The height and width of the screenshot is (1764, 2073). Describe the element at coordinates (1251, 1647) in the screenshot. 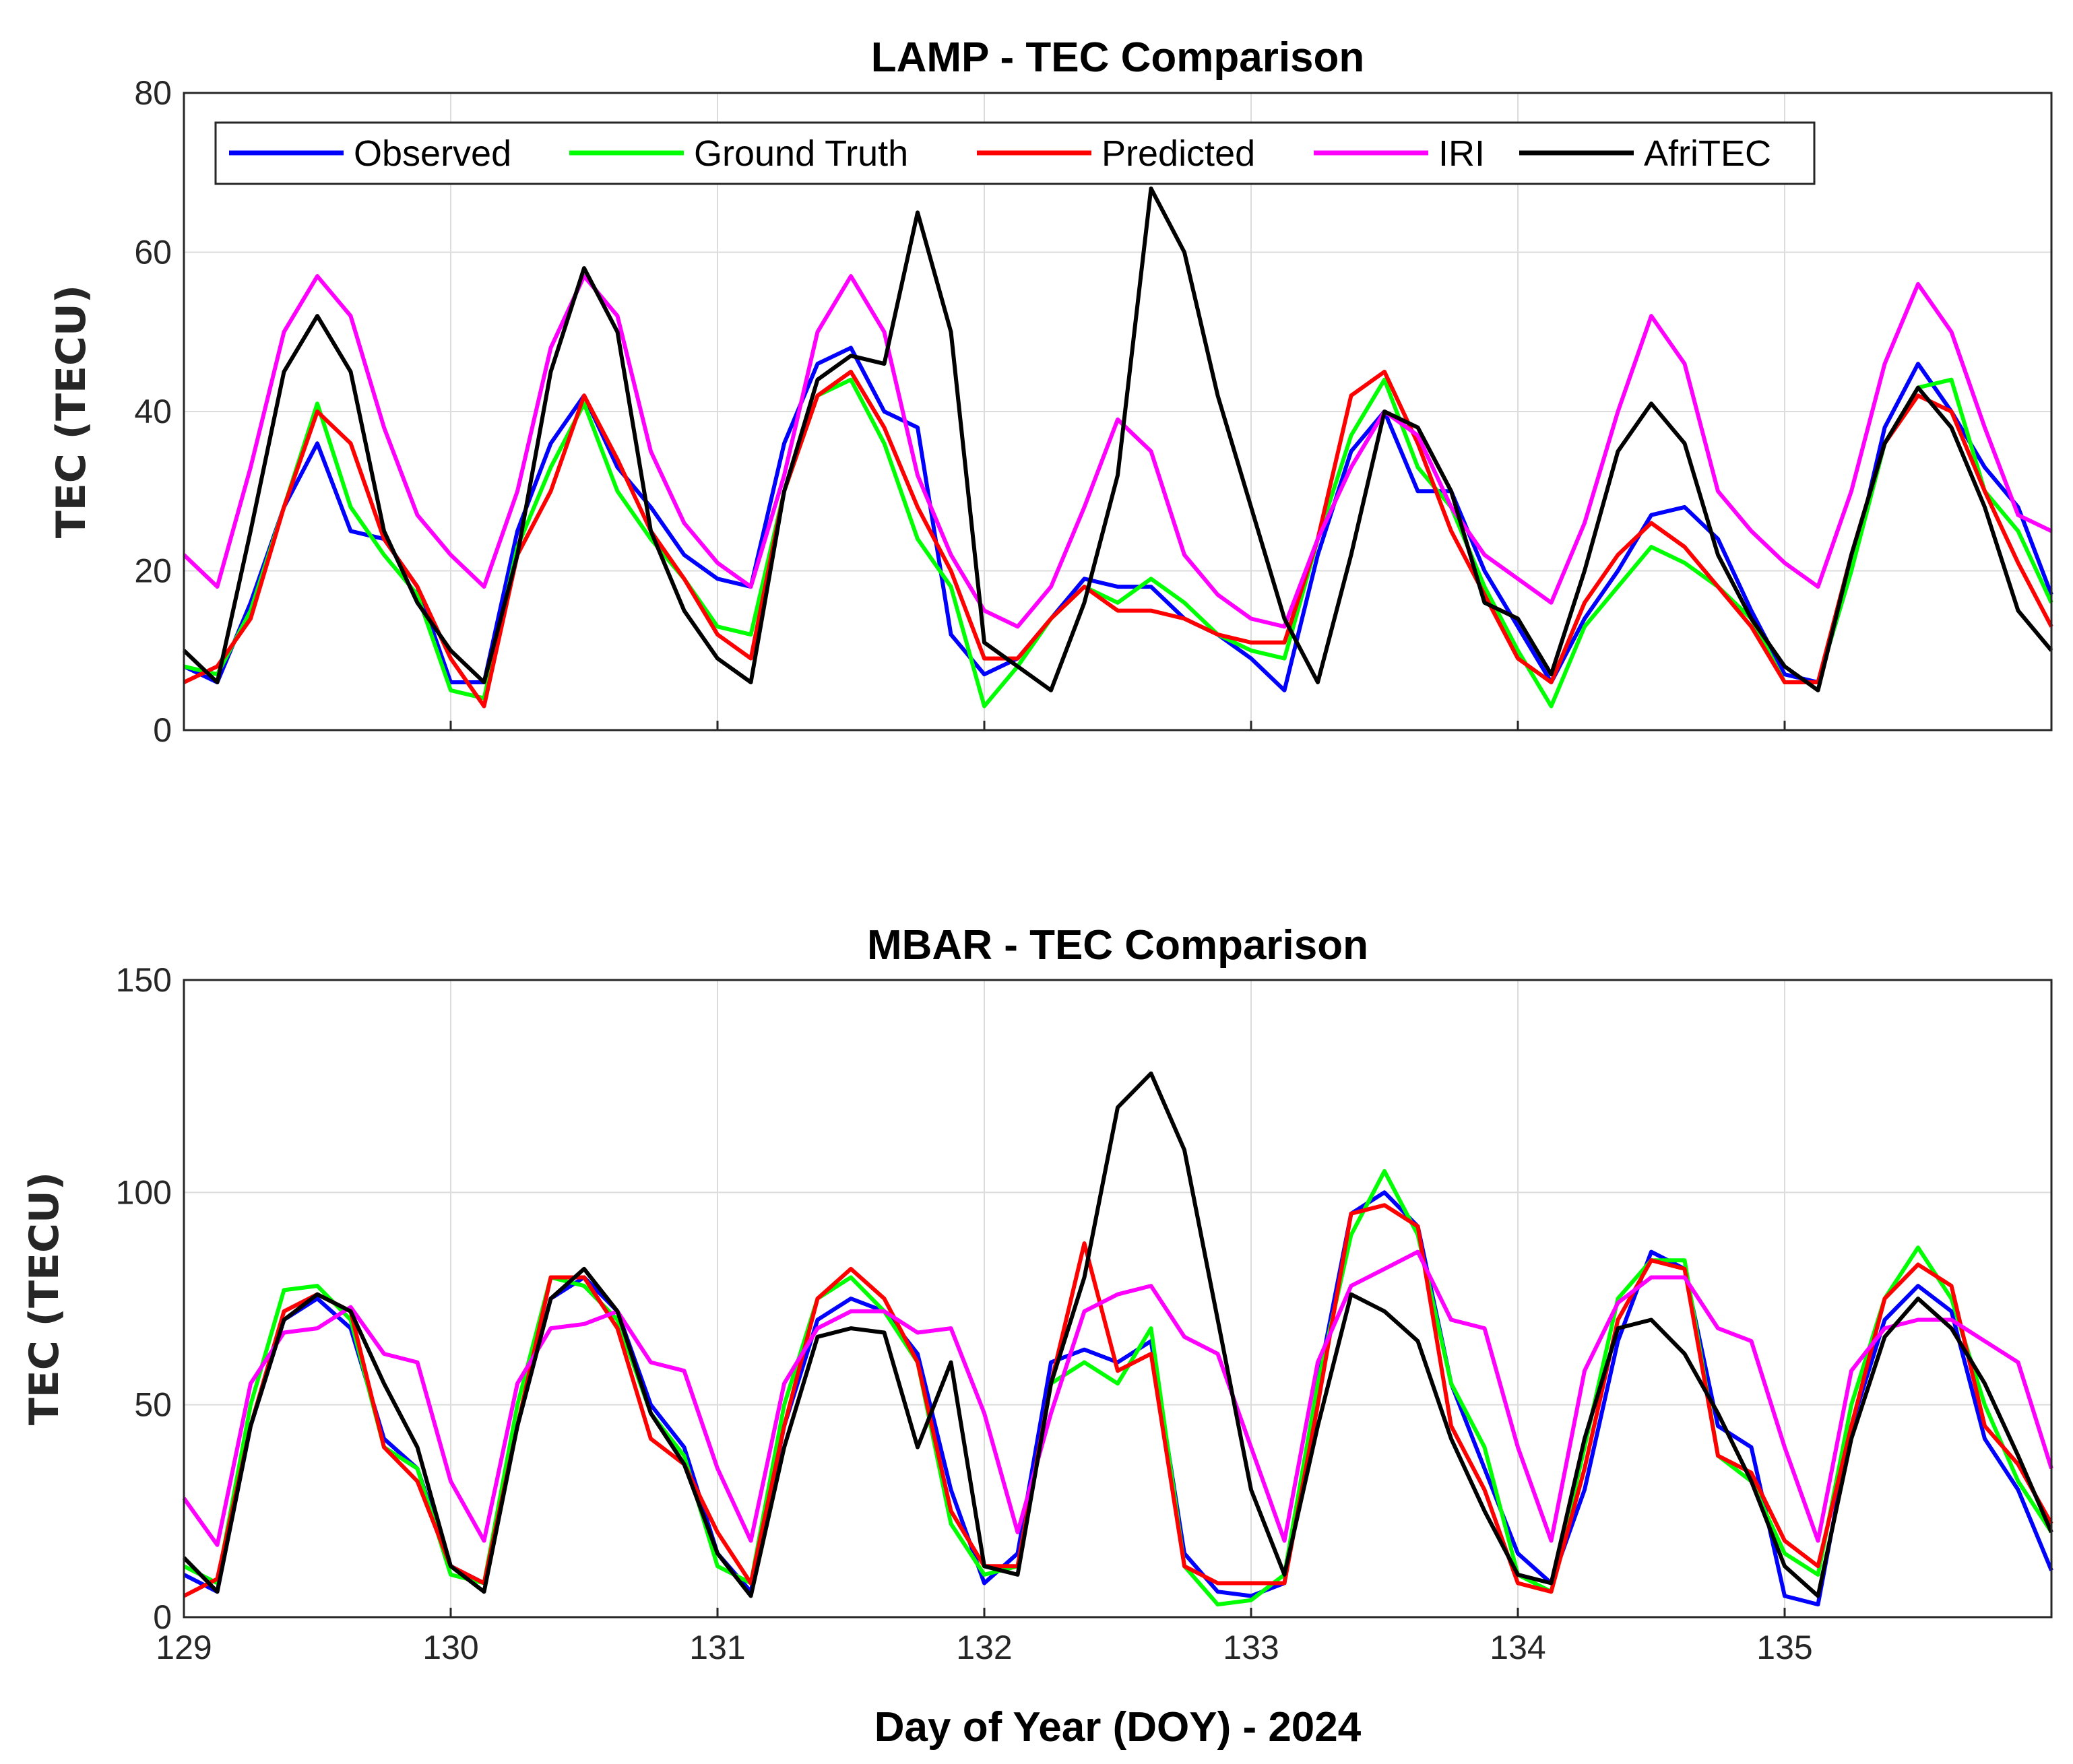

I see `x-tick-label: 133` at that location.